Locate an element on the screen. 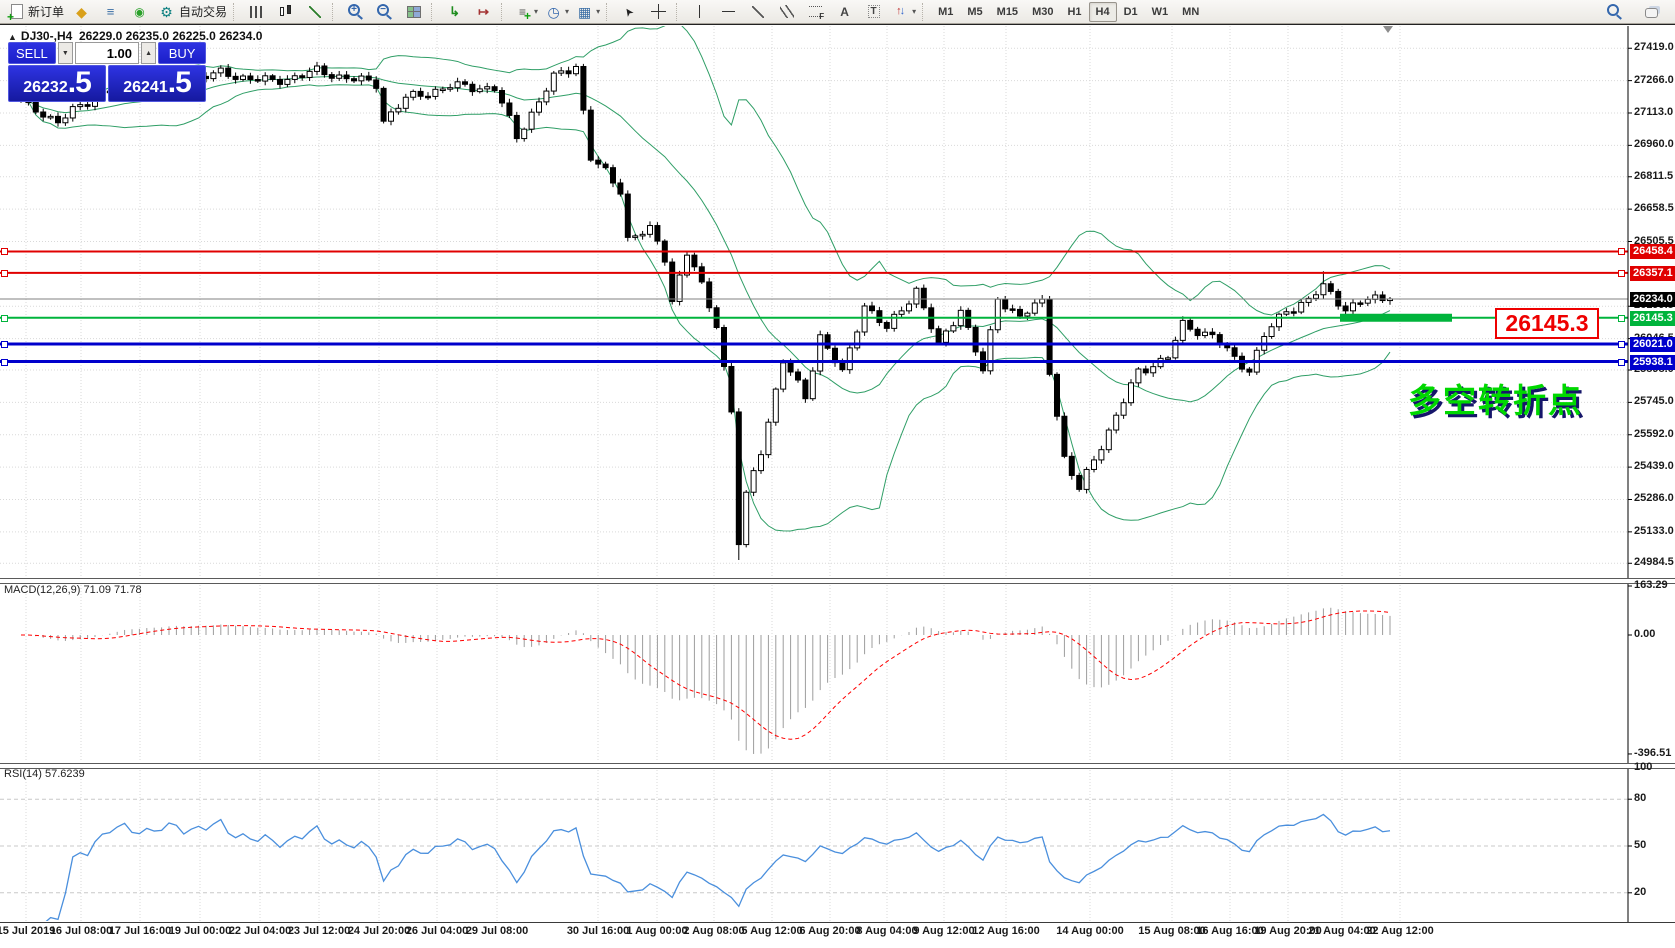 This screenshot has width=1675, height=948. symbol-period-label: DJ30-,H4 is located at coordinates (46, 36).